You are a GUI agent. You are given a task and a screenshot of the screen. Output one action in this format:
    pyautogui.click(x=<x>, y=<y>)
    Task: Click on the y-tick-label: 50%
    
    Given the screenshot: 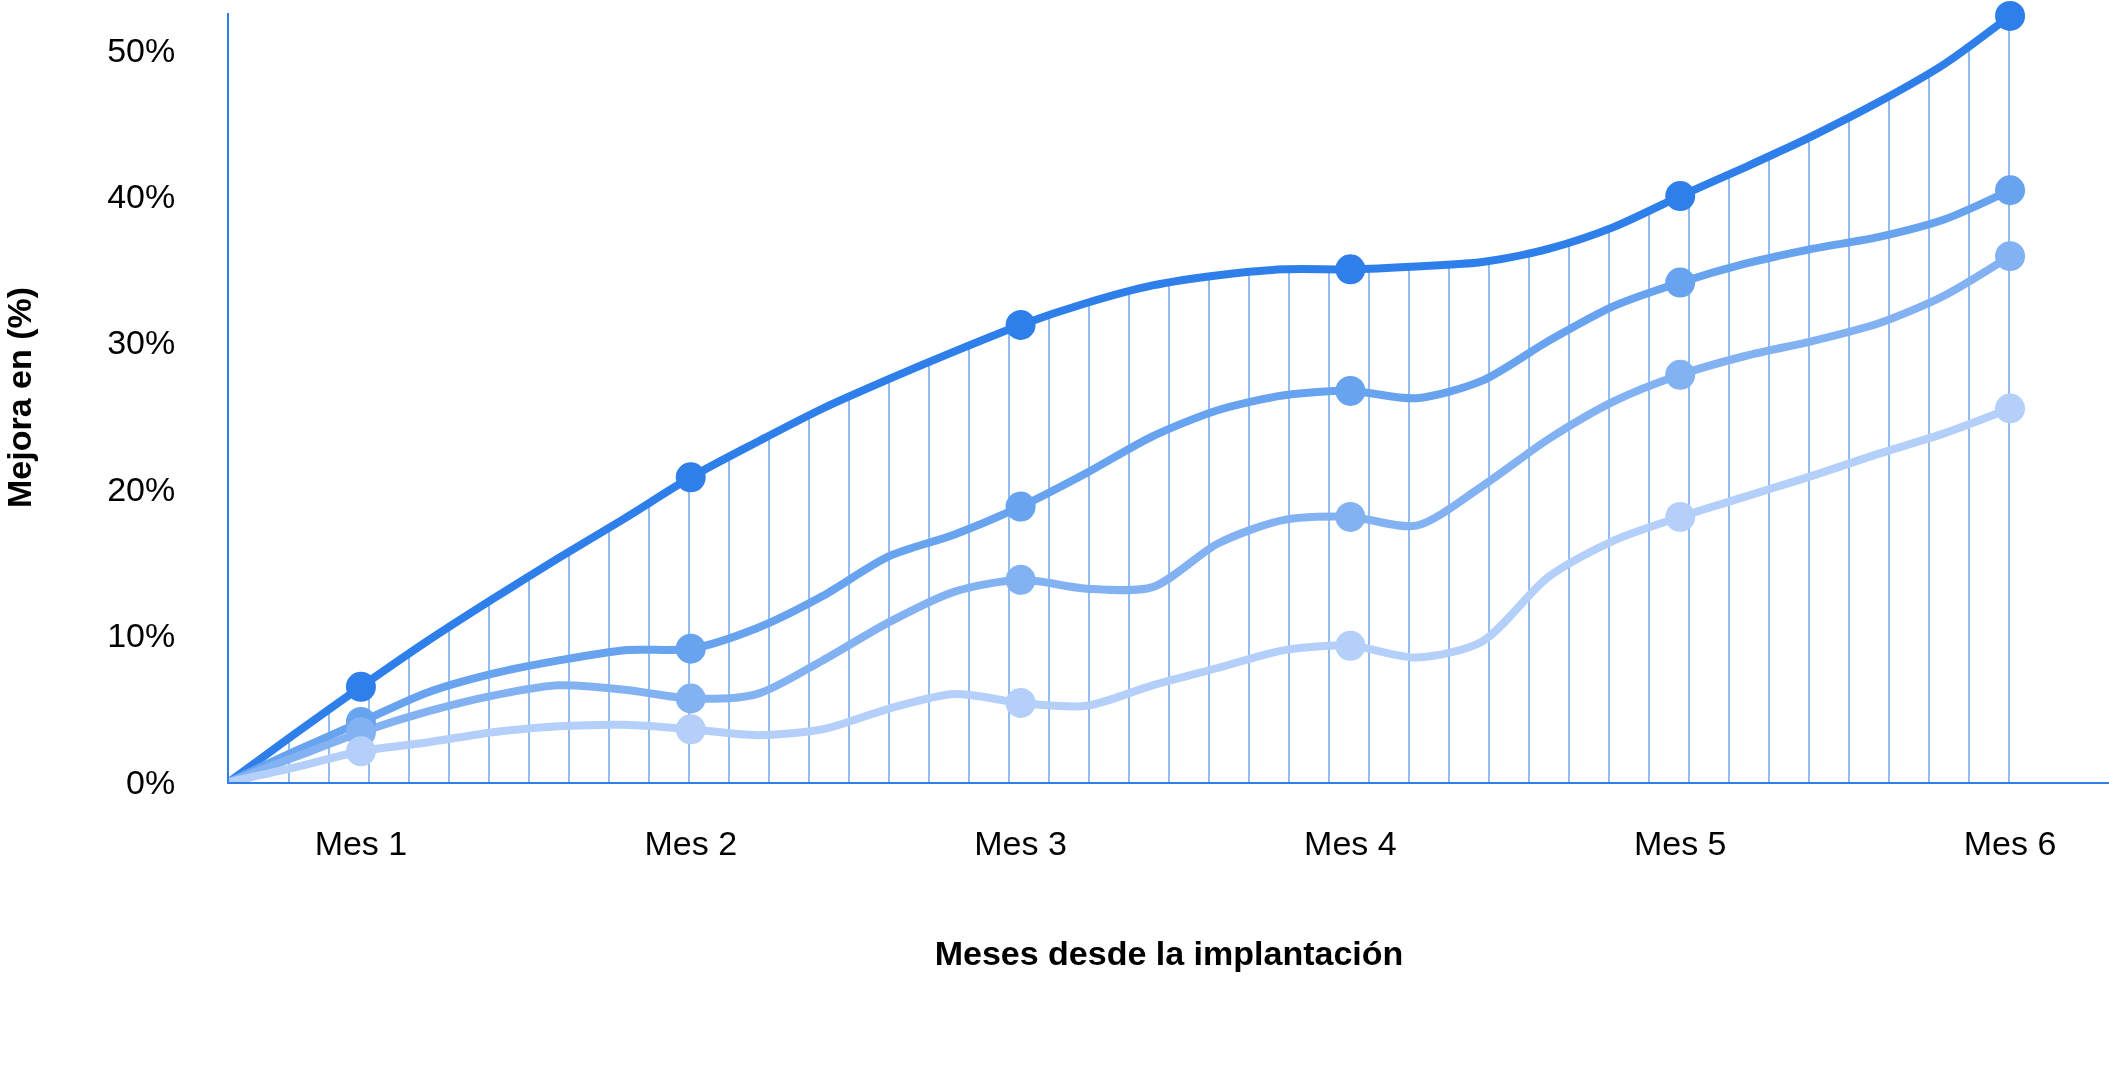 What is the action you would take?
    pyautogui.click(x=141, y=49)
    